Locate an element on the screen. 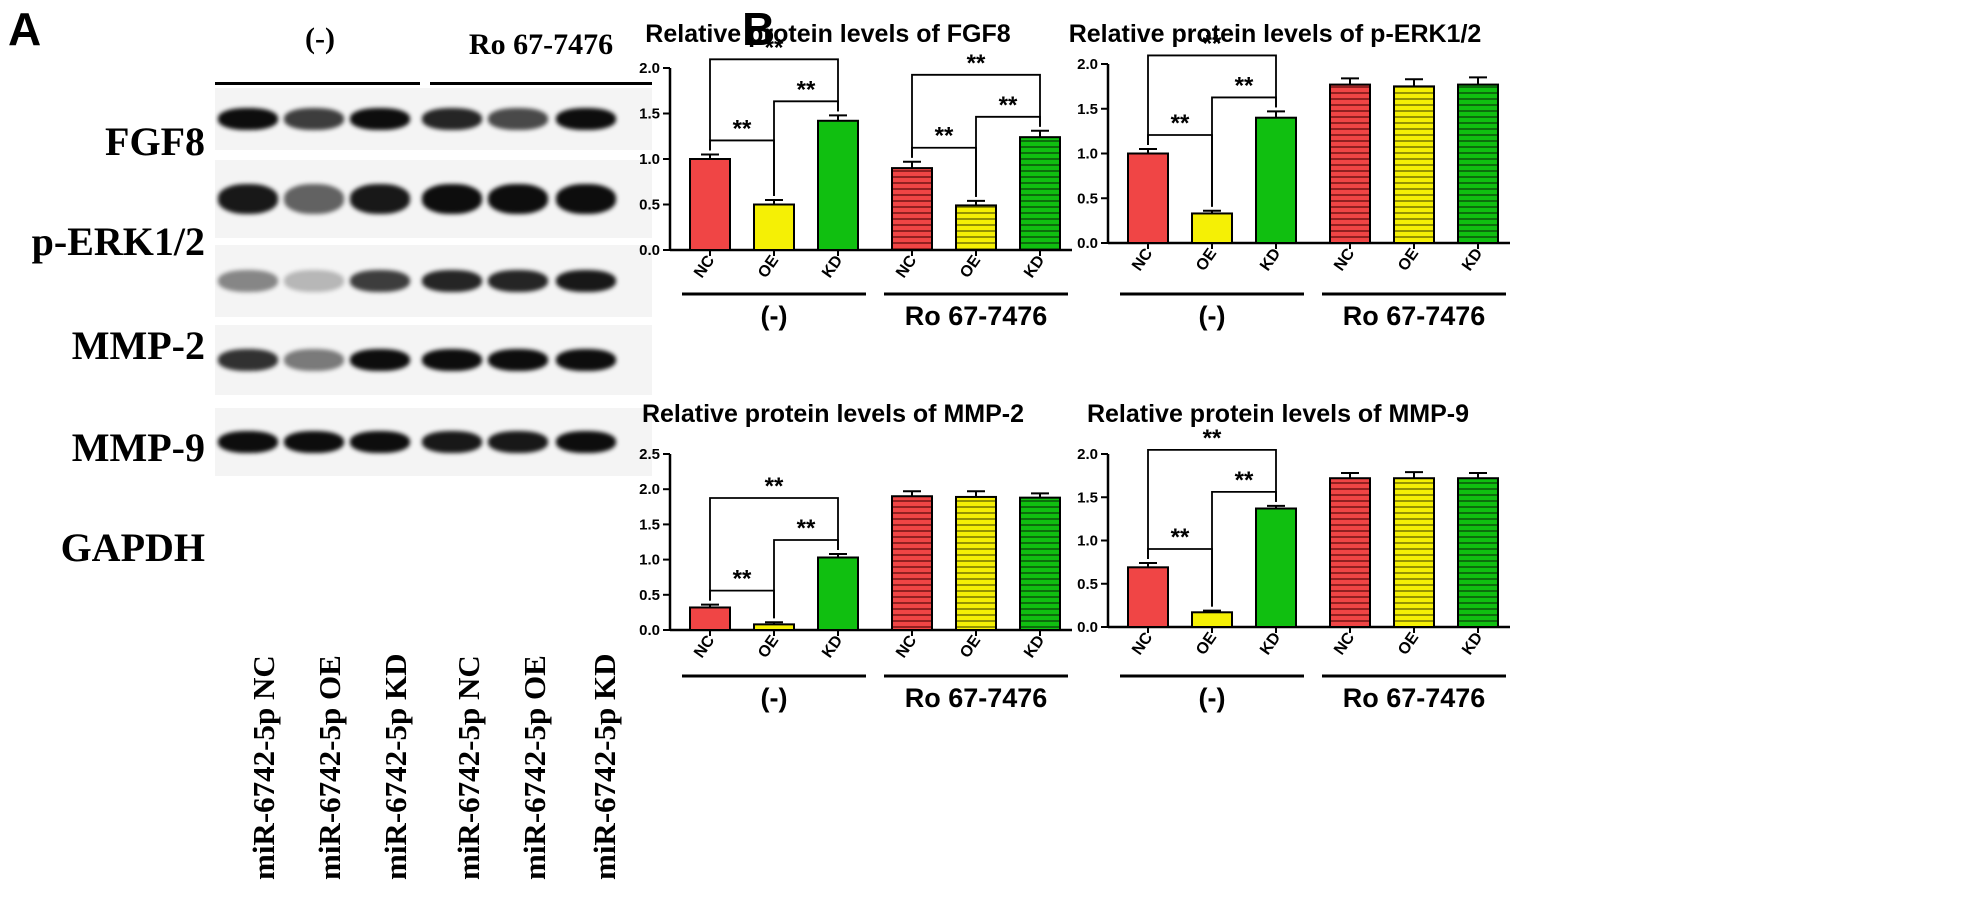  blot-label-mmp2: MMP-2 is located at coordinates (138, 345).